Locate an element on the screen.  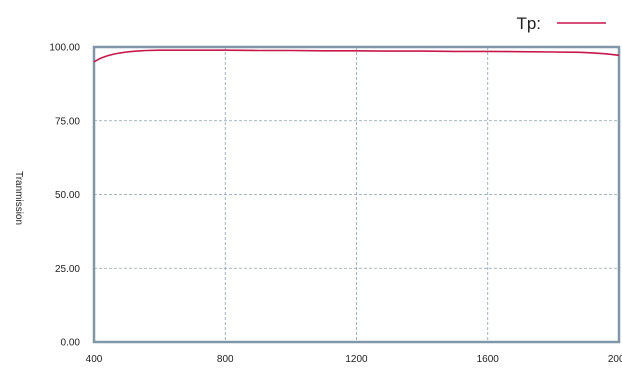
y-tick-label-100: 100.00 is located at coordinates (64, 48).